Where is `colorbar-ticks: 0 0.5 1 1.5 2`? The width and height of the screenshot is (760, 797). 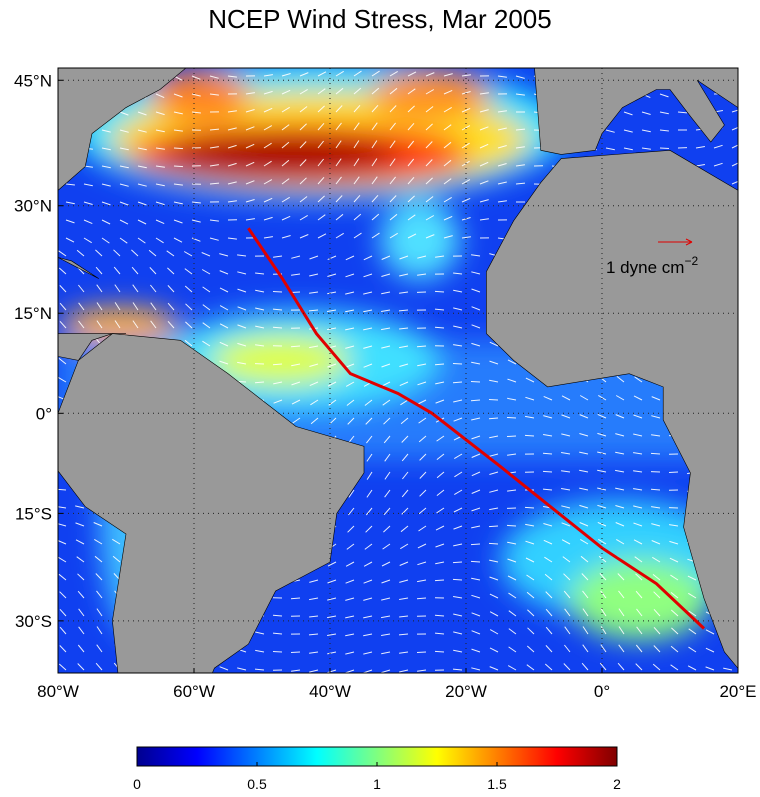 colorbar-ticks: 0 0.5 1 1.5 2 is located at coordinates (377, 777).